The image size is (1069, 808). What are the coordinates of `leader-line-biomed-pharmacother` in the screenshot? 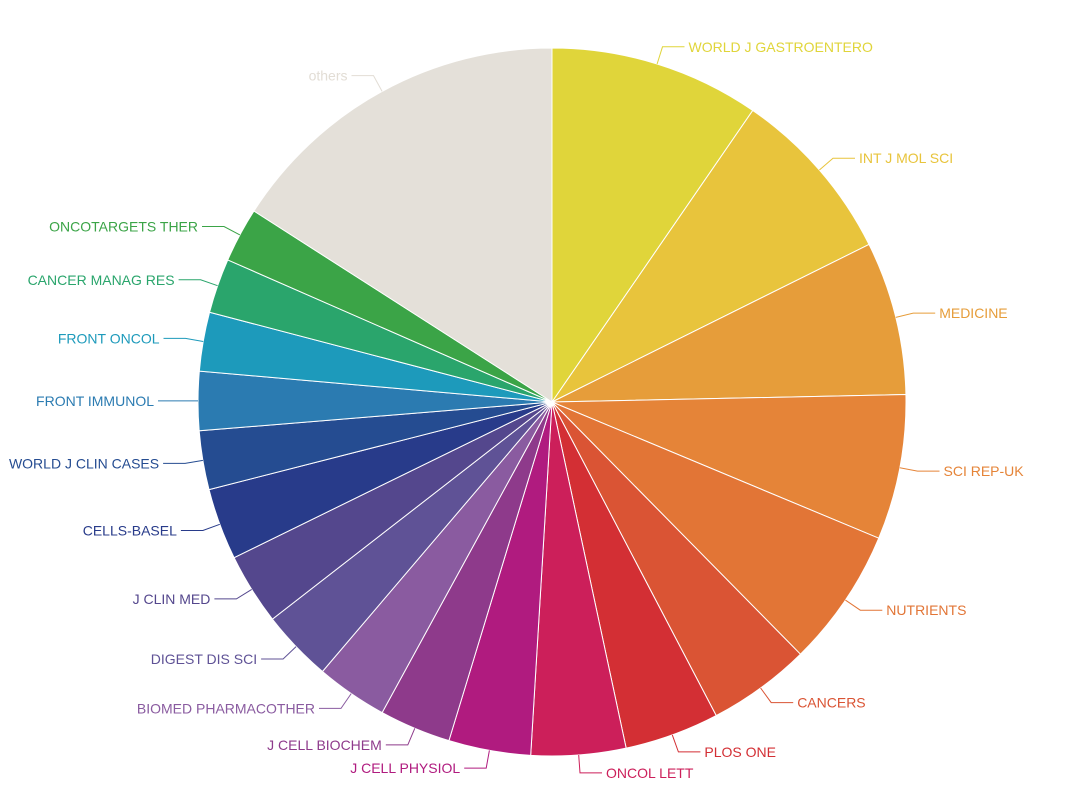 It's located at (335, 701).